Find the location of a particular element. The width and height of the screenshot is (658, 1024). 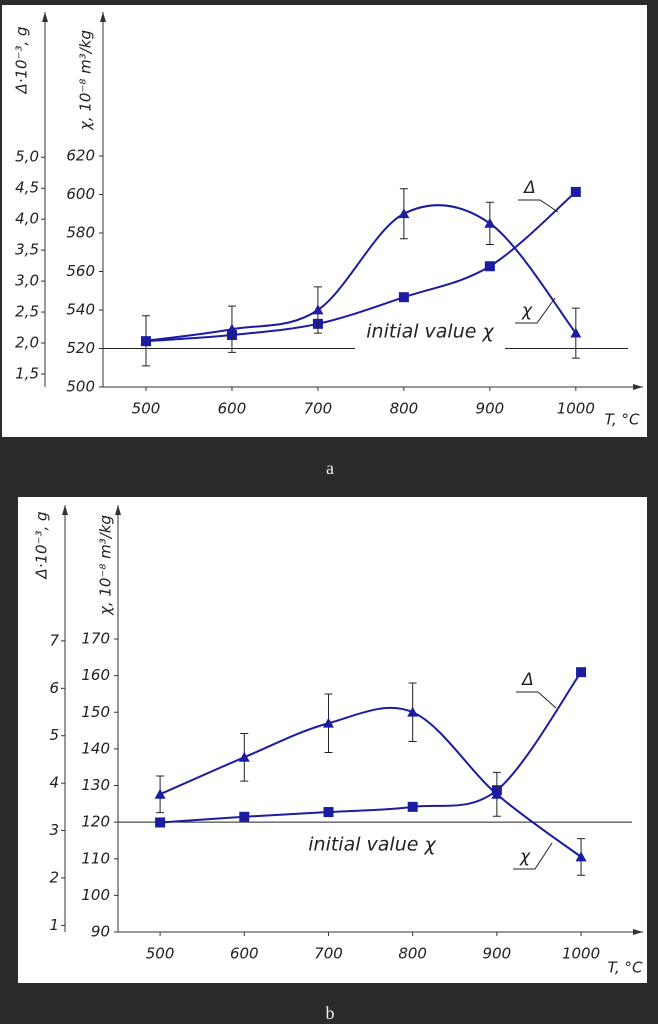

caption: b is located at coordinates (330, 1013).